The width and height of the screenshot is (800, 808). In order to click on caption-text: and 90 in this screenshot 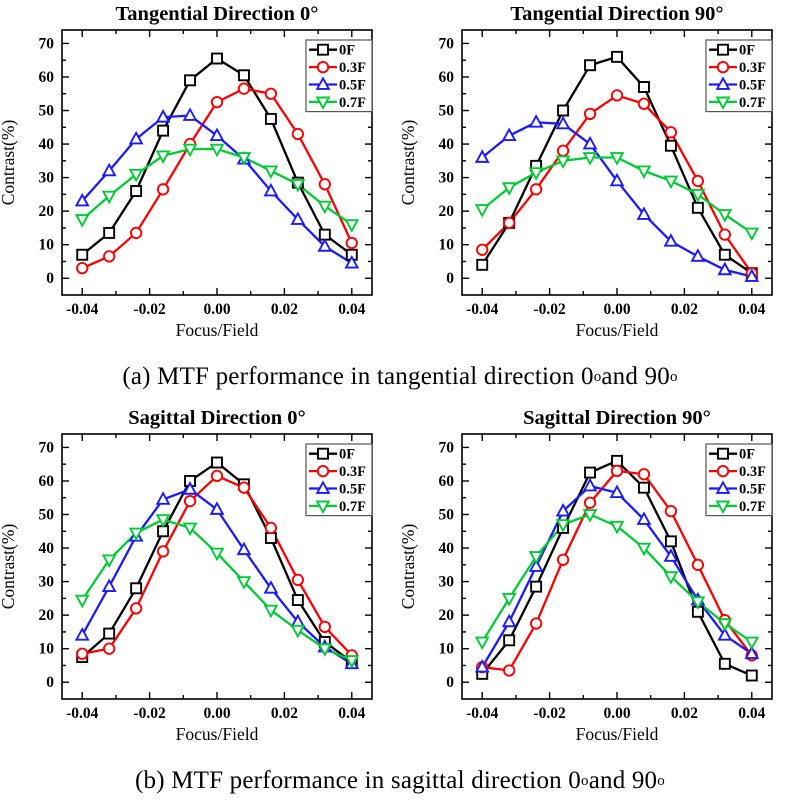, I will do `click(635, 376)`.